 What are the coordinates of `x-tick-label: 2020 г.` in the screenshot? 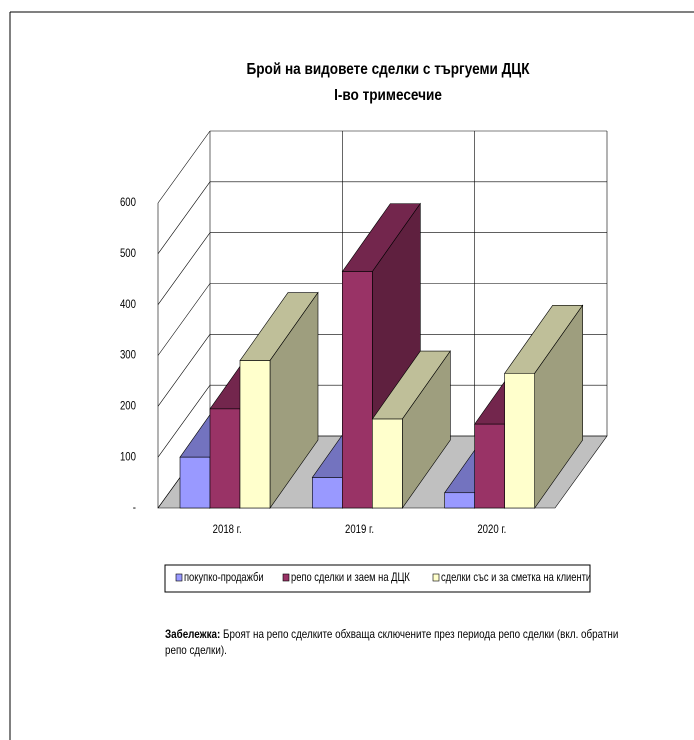 It's located at (491, 529).